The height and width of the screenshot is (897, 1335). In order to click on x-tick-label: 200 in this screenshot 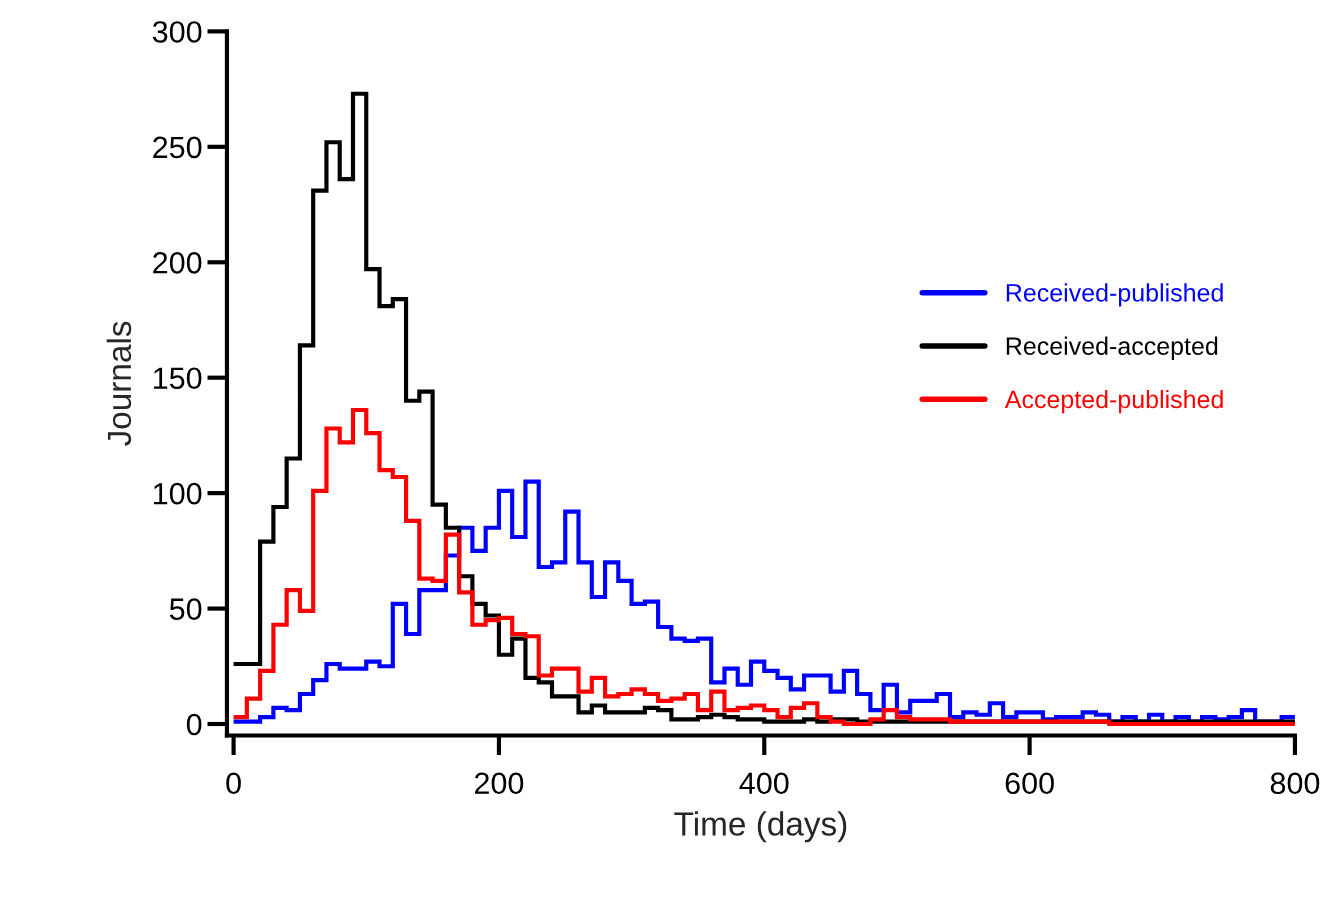, I will do `click(499, 783)`.